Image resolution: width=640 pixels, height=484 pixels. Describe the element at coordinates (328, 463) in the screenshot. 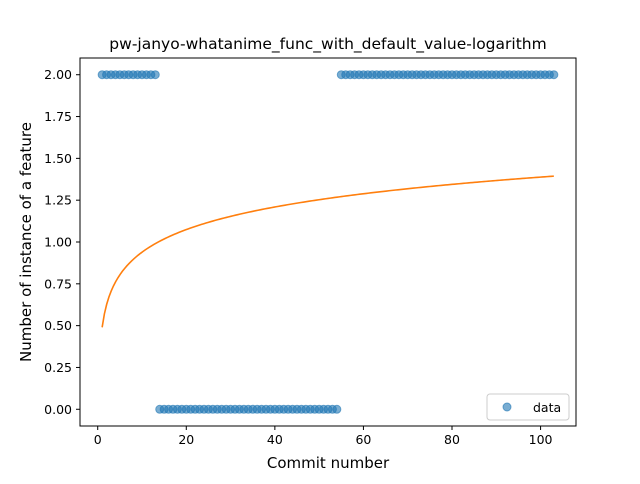

I see `x-axis-label: Commit number` at that location.